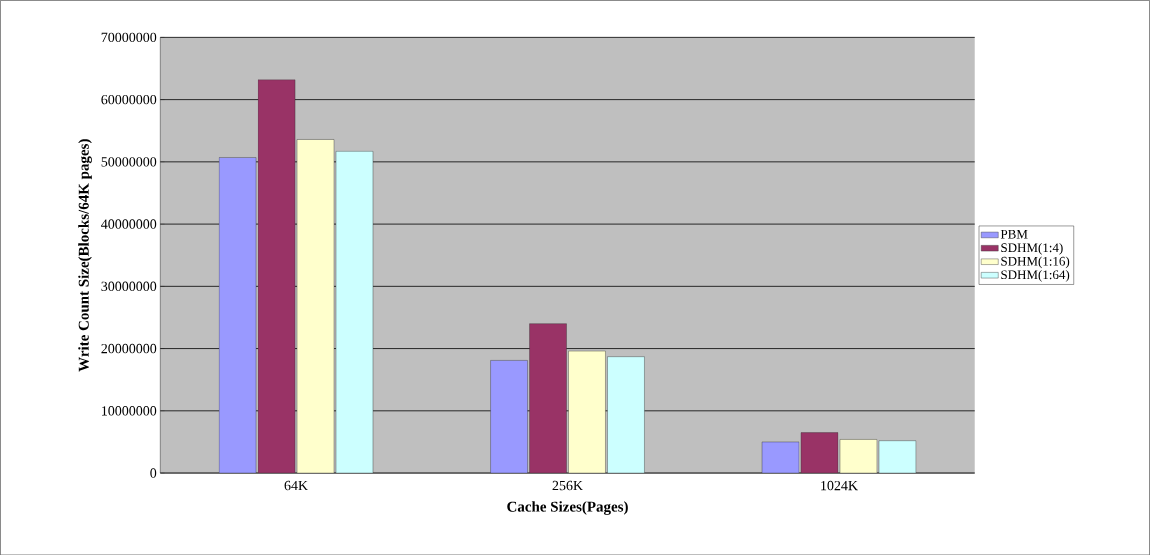  Describe the element at coordinates (129, 348) in the screenshot. I see `y-tick-label: 20000000` at that location.